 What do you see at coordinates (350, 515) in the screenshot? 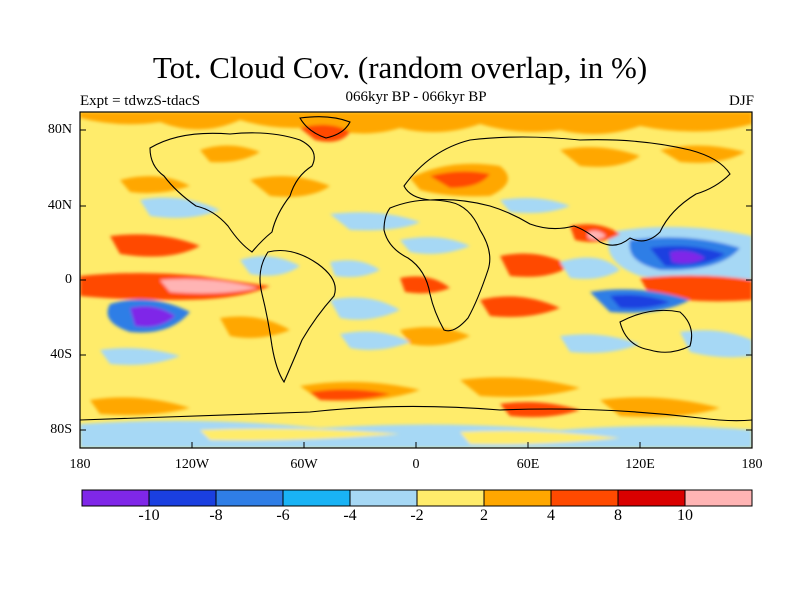
I see `colorbar-label: -4` at bounding box center [350, 515].